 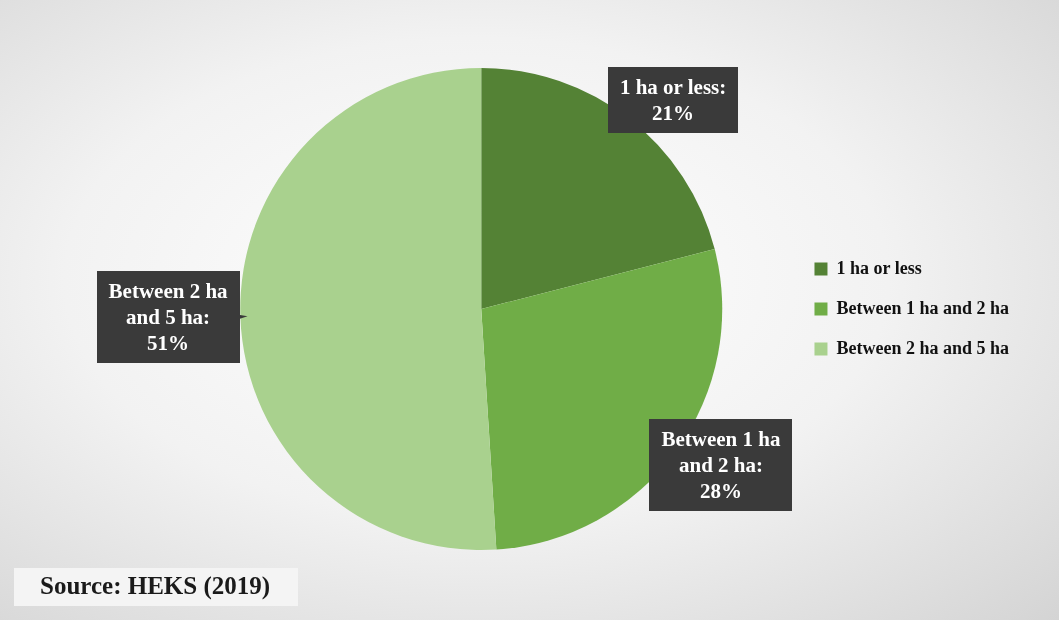 What do you see at coordinates (156, 587) in the screenshot?
I see `source-note: Source: HEKS (2019)` at bounding box center [156, 587].